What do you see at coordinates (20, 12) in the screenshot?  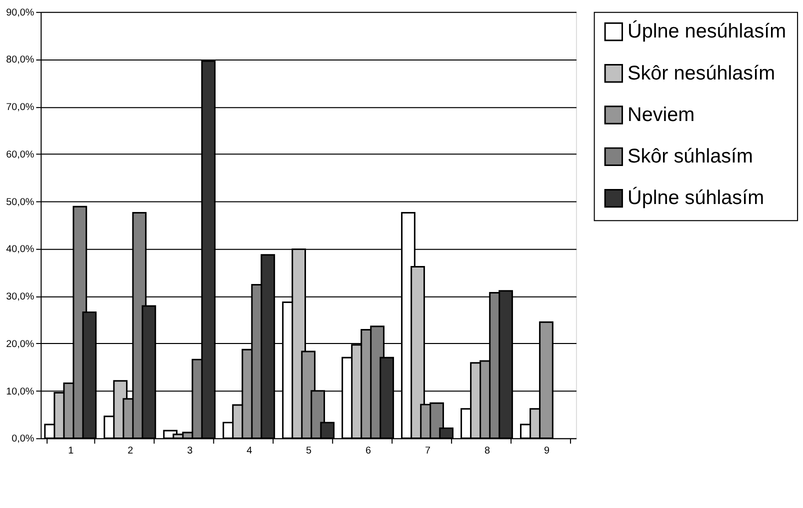 I see `y-tick-label: 90,0%` at bounding box center [20, 12].